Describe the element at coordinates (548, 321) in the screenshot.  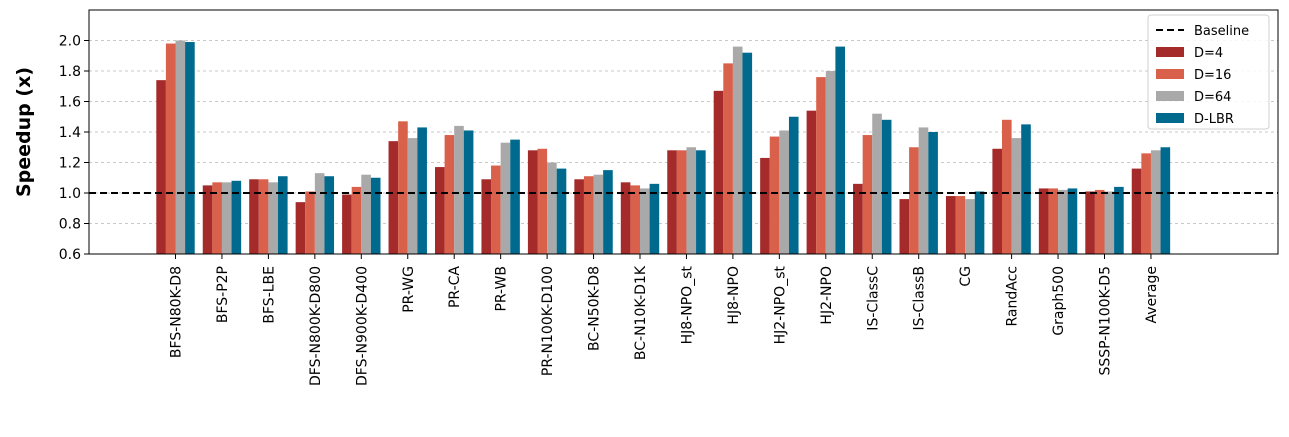
I see `x-tick-label: PR-N100K-D100` at that location.